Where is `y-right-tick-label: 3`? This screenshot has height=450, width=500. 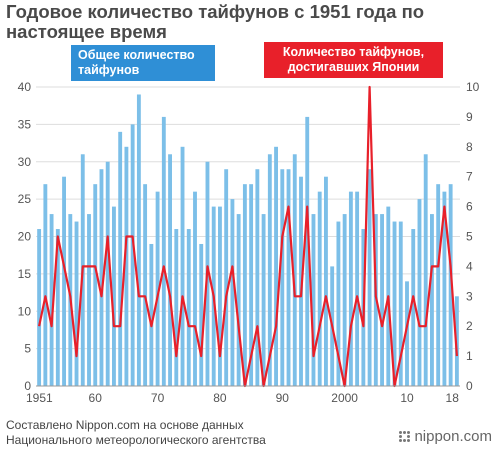 y-right-tick-label: 3 is located at coordinates (469, 296).